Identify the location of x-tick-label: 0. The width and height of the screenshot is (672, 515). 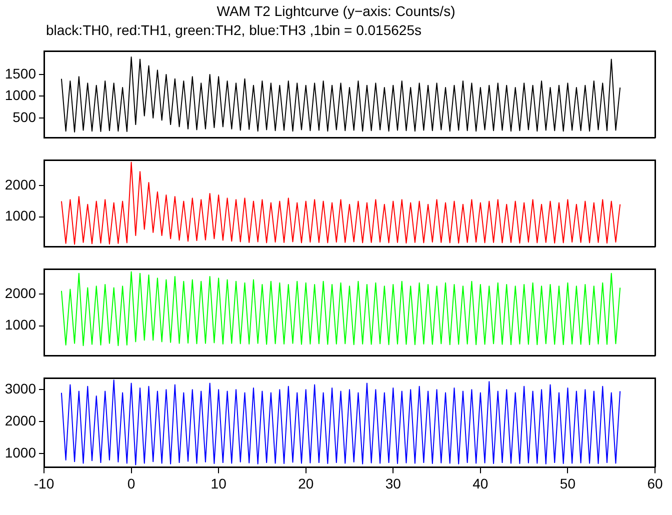
(131, 483).